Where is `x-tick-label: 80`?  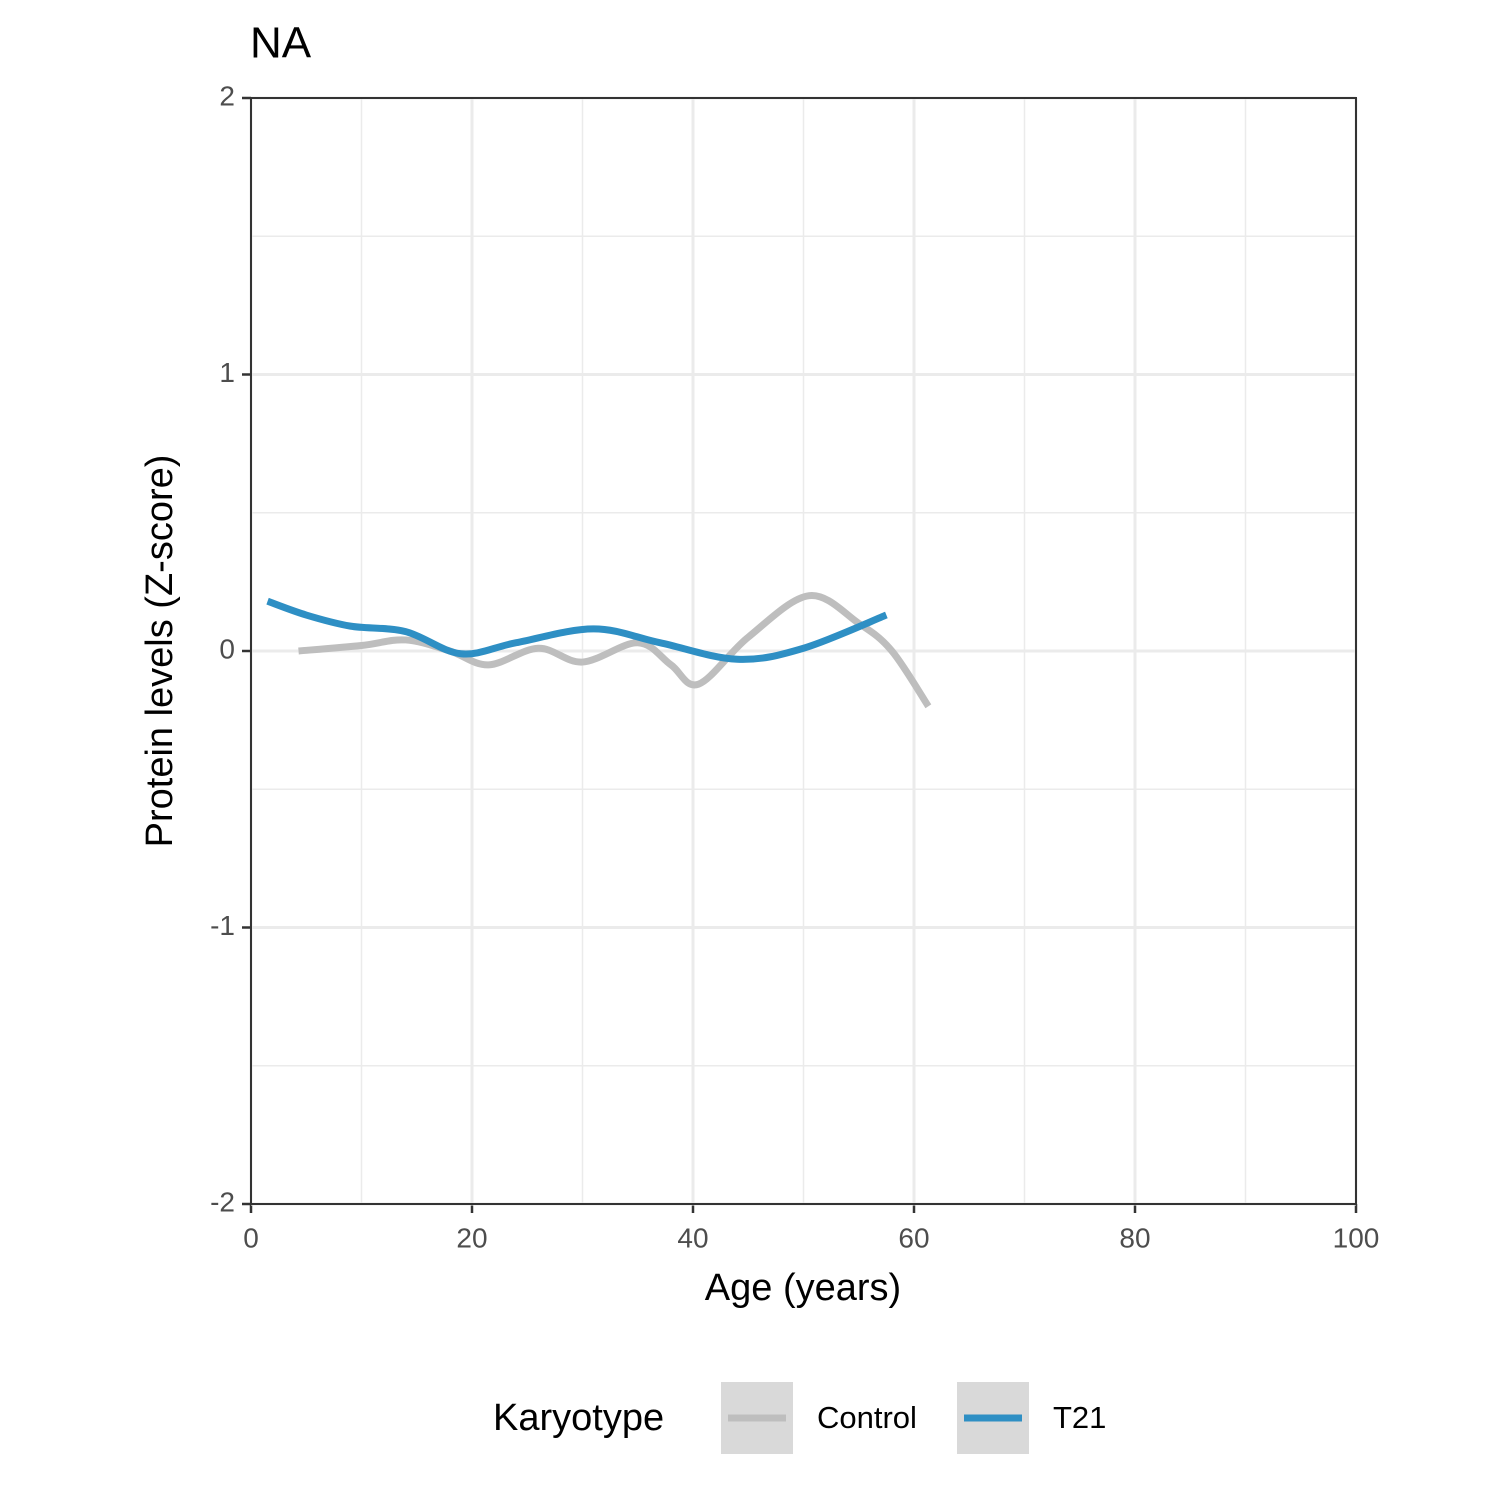 x-tick-label: 80 is located at coordinates (1134, 1237).